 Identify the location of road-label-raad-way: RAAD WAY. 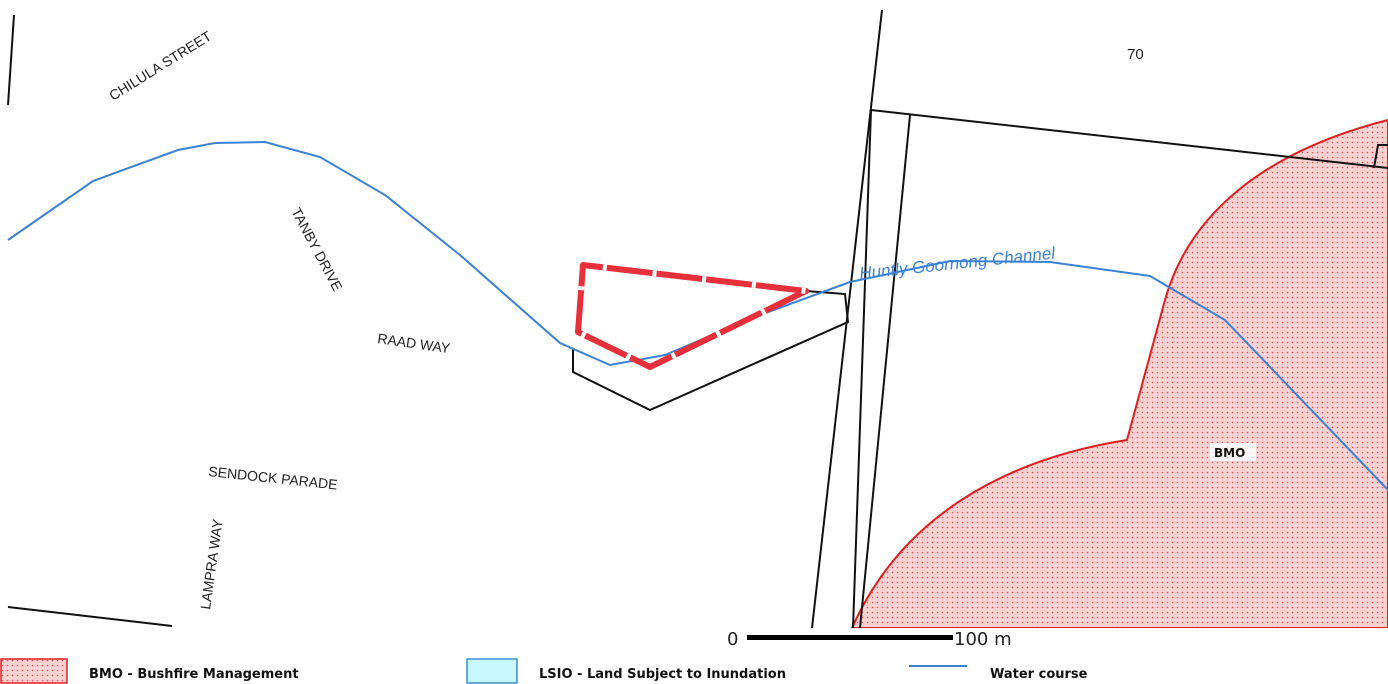
(414, 343).